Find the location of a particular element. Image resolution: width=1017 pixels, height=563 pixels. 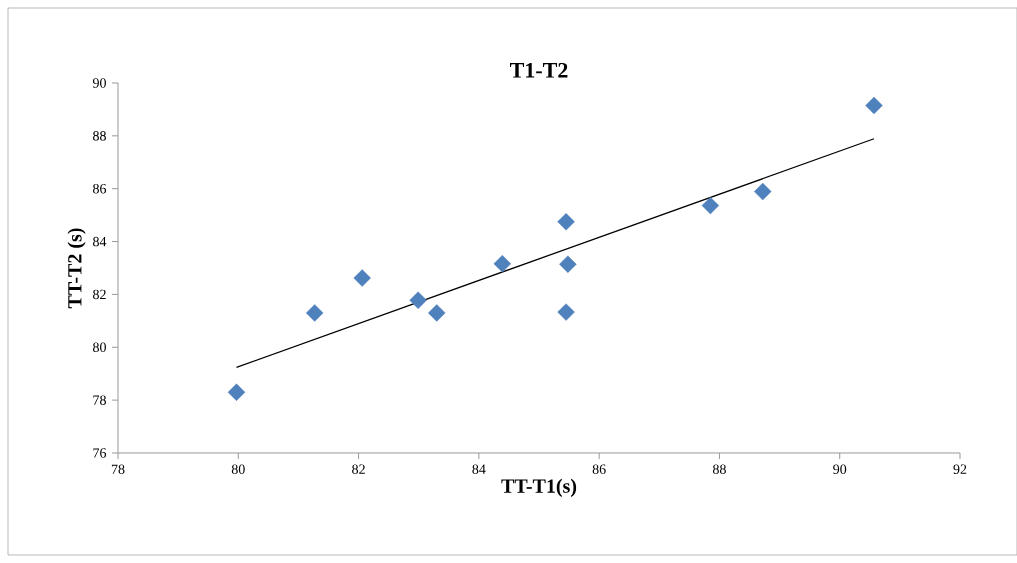

y-axis-title: TT-T2 (s) is located at coordinates (76, 268).